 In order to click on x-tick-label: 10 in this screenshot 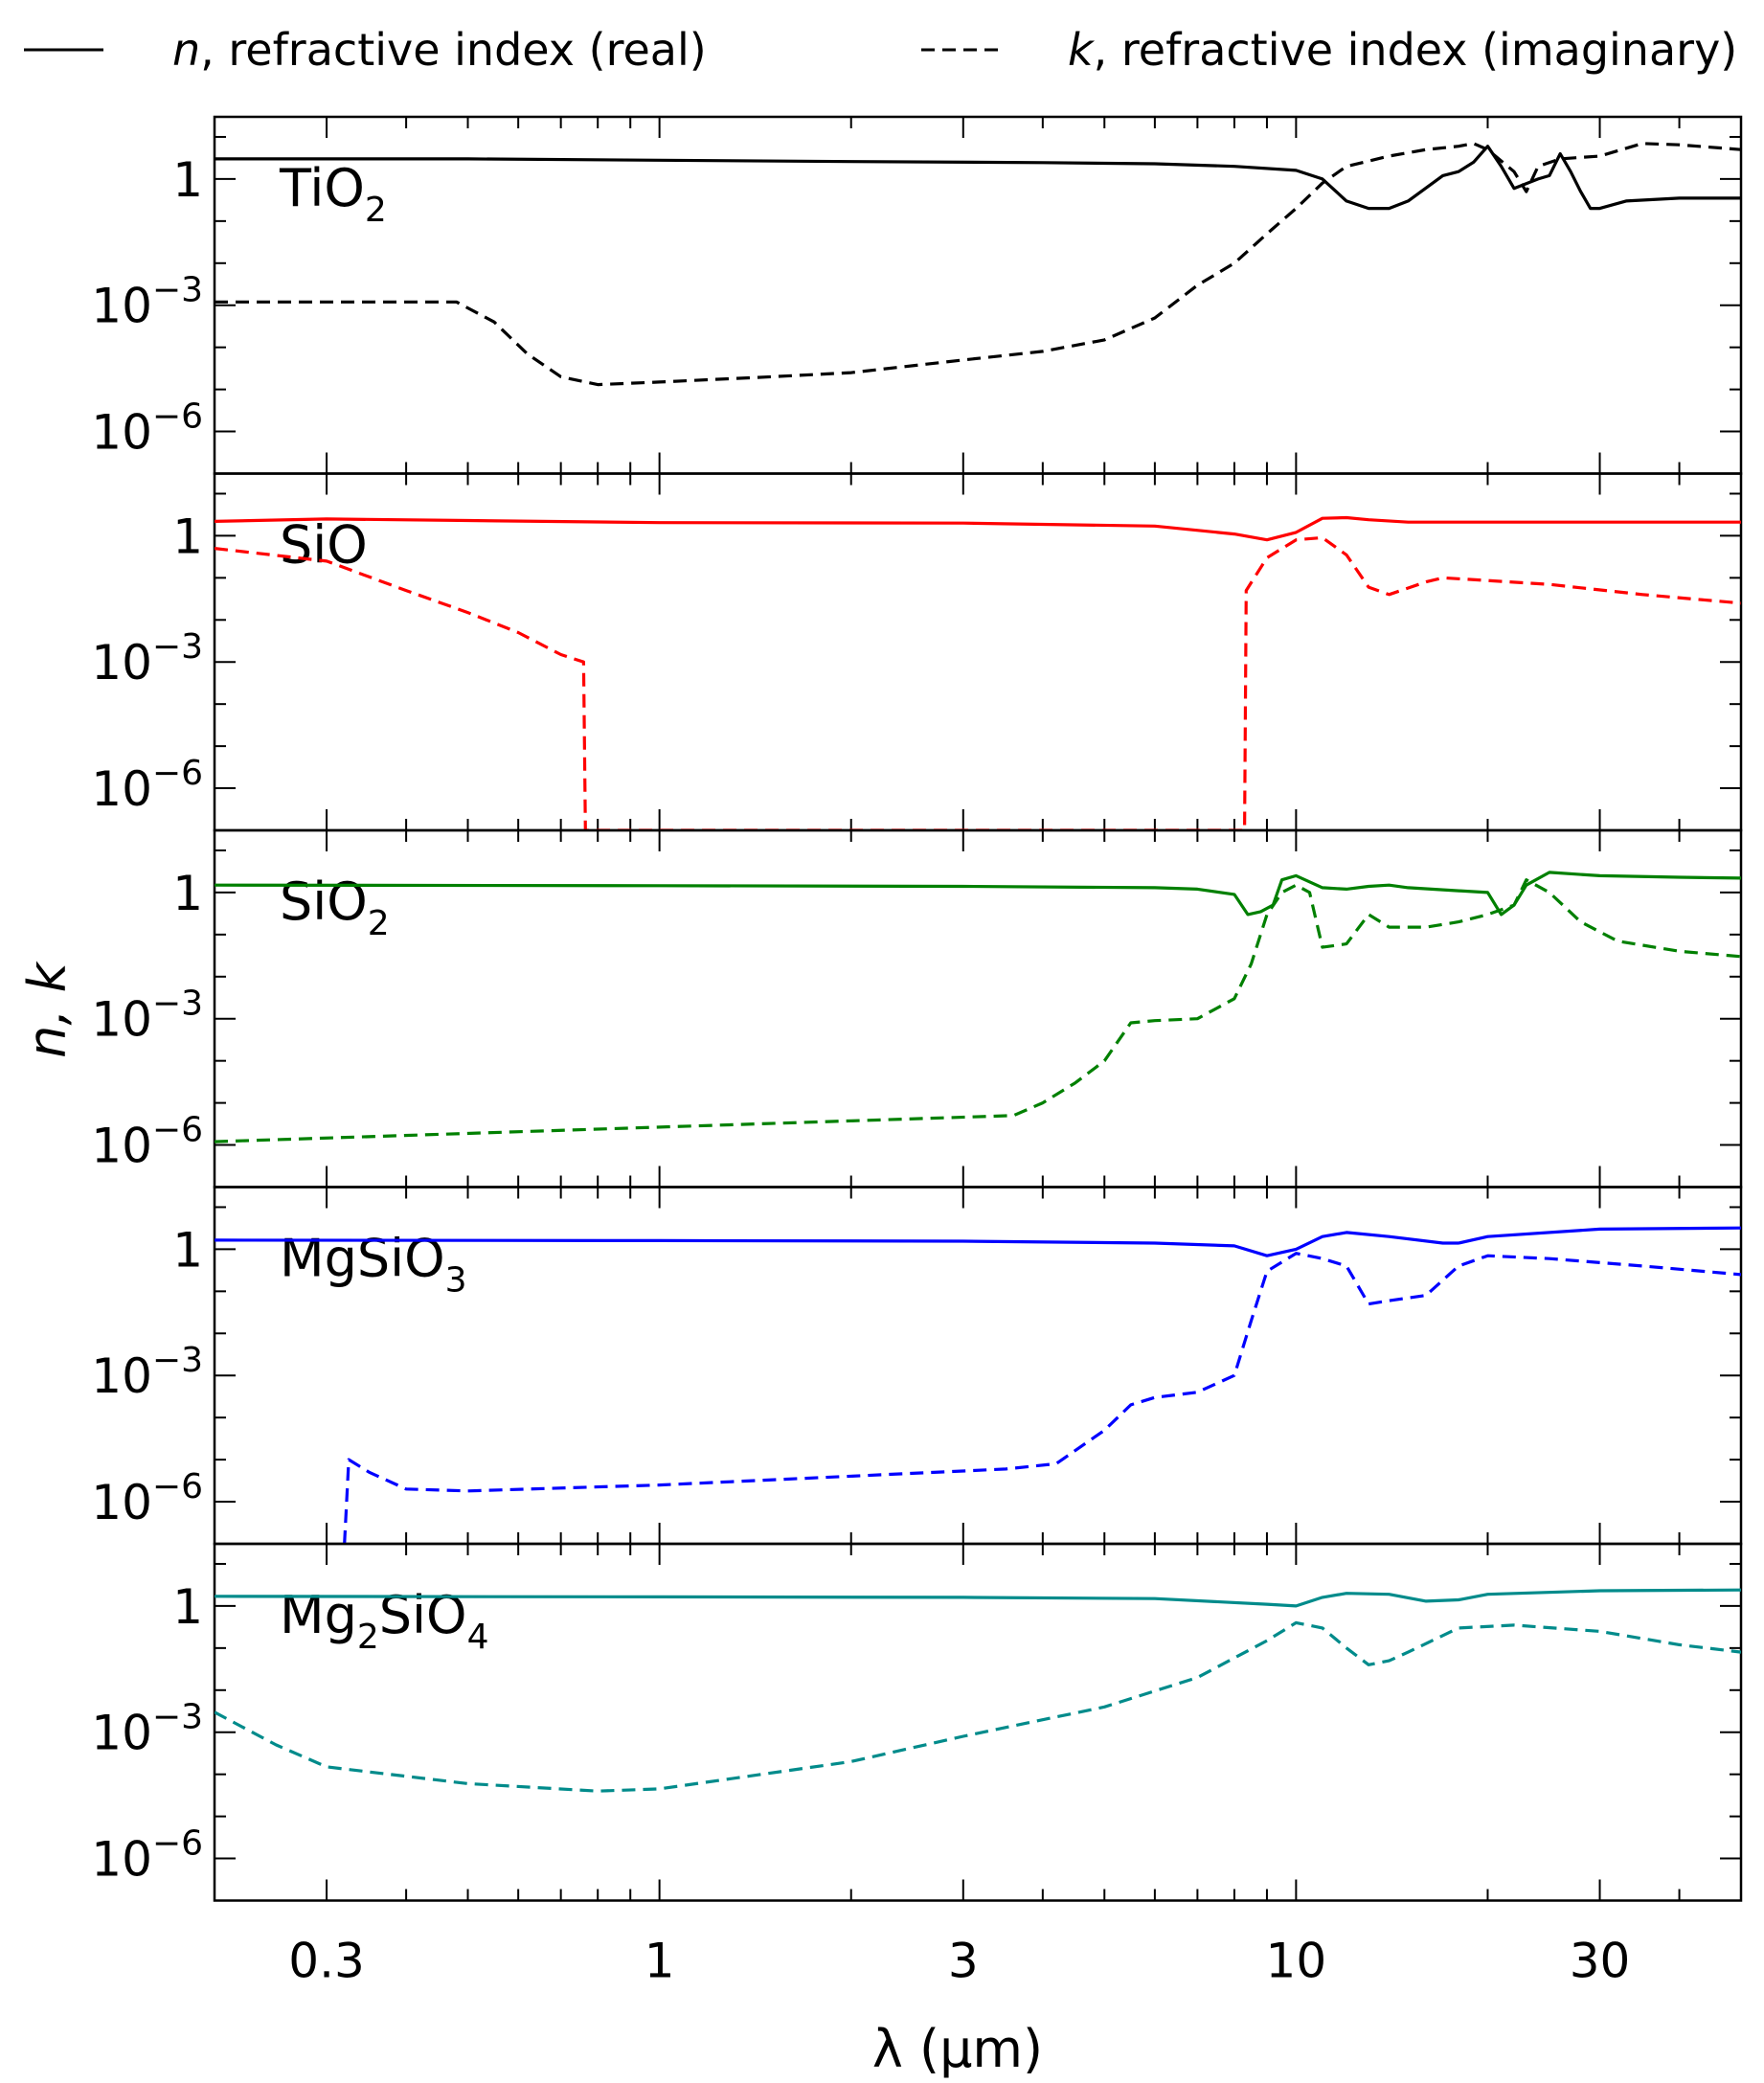, I will do `click(1296, 1961)`.